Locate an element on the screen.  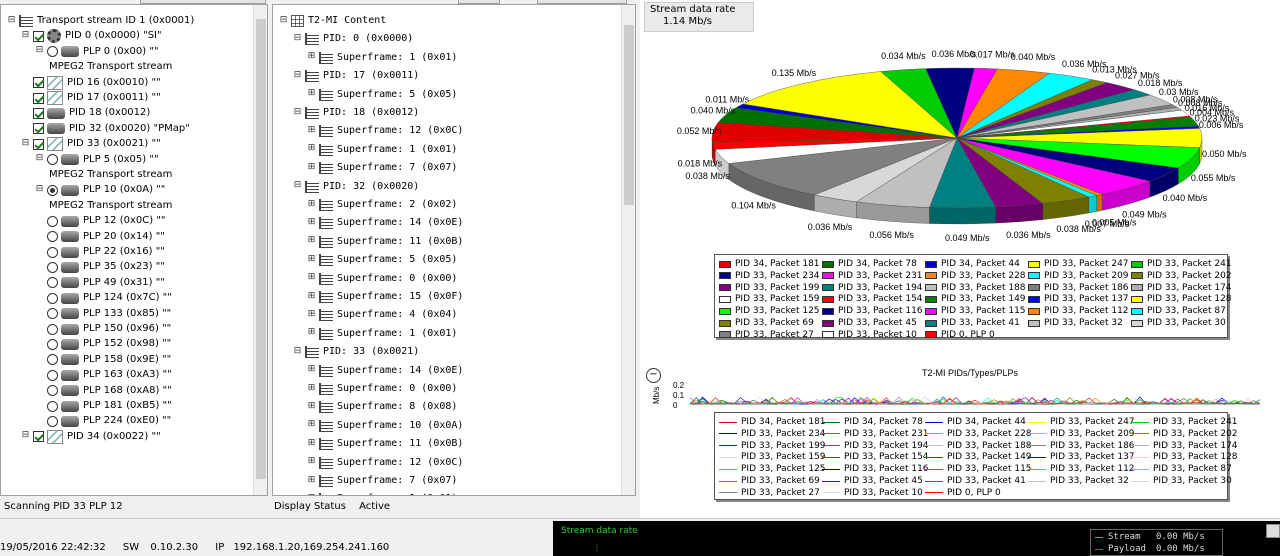
tree-node: PLP 168 (0xA8) "" is located at coordinates (103, 391).